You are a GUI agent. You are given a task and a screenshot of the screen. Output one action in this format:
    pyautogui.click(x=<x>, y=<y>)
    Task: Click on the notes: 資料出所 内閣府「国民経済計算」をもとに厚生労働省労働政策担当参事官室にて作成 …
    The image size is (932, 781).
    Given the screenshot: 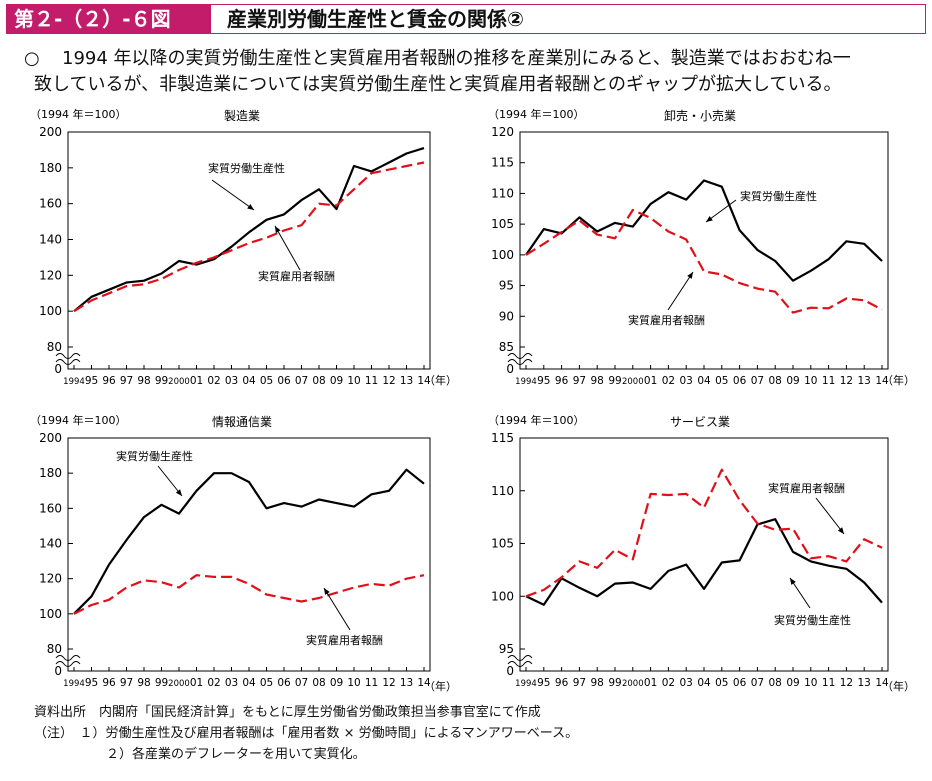 What is the action you would take?
    pyautogui.click(x=306, y=733)
    